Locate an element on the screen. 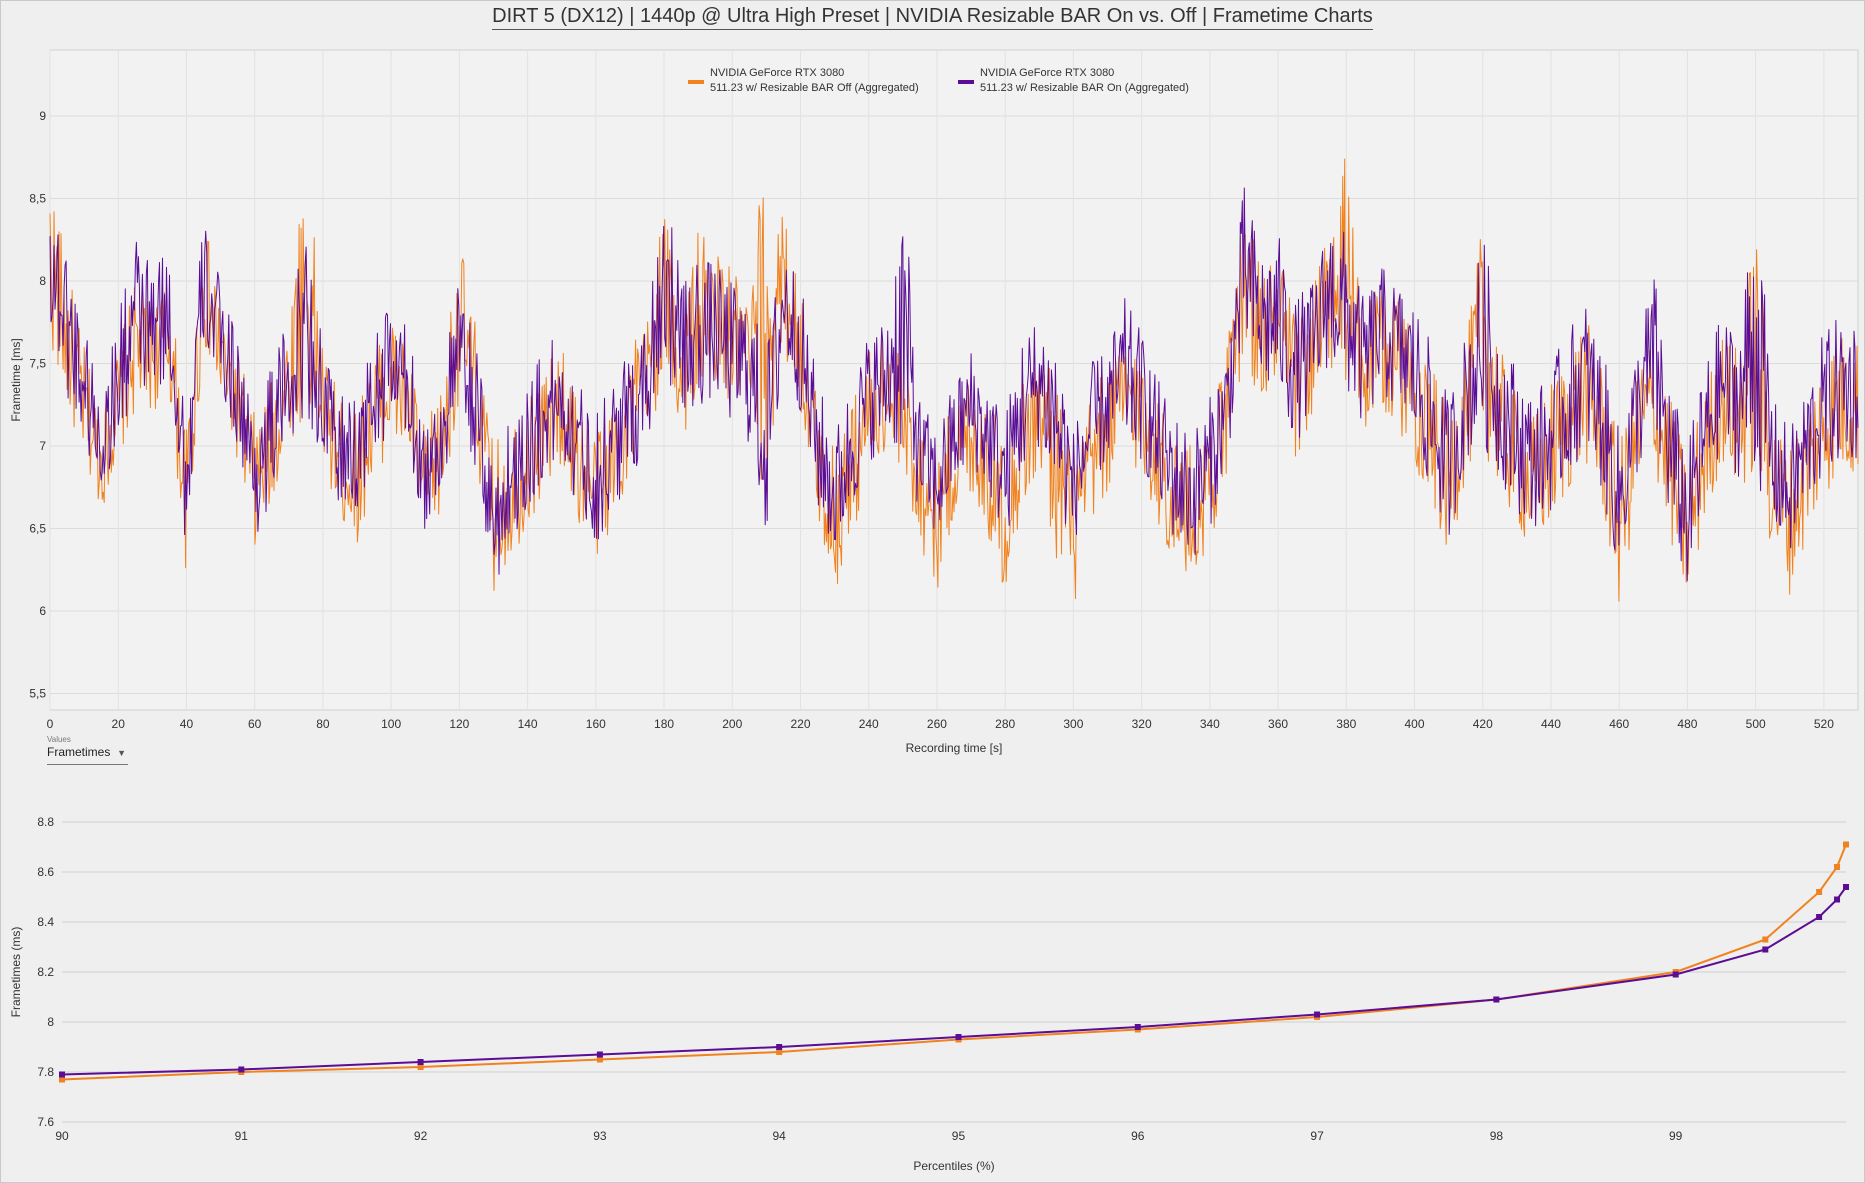 This screenshot has width=1865, height=1183. x-tick-label: 98 is located at coordinates (1497, 1136).